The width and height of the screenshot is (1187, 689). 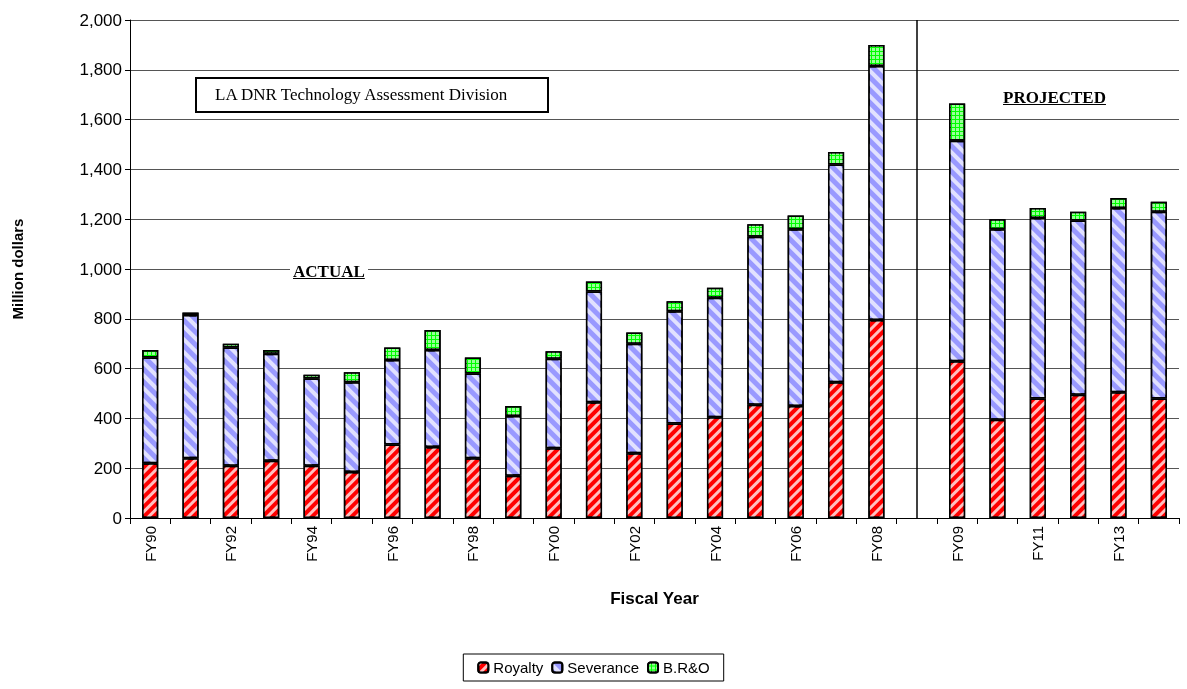 I want to click on x-tick-label: FY90, so click(x=150, y=544).